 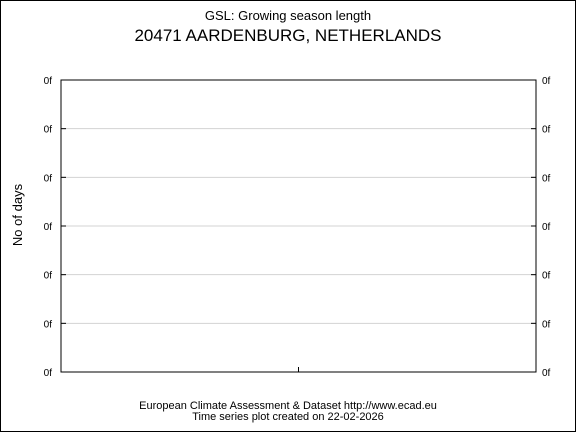 I want to click on y-axis-label: No of days, so click(x=17, y=214).